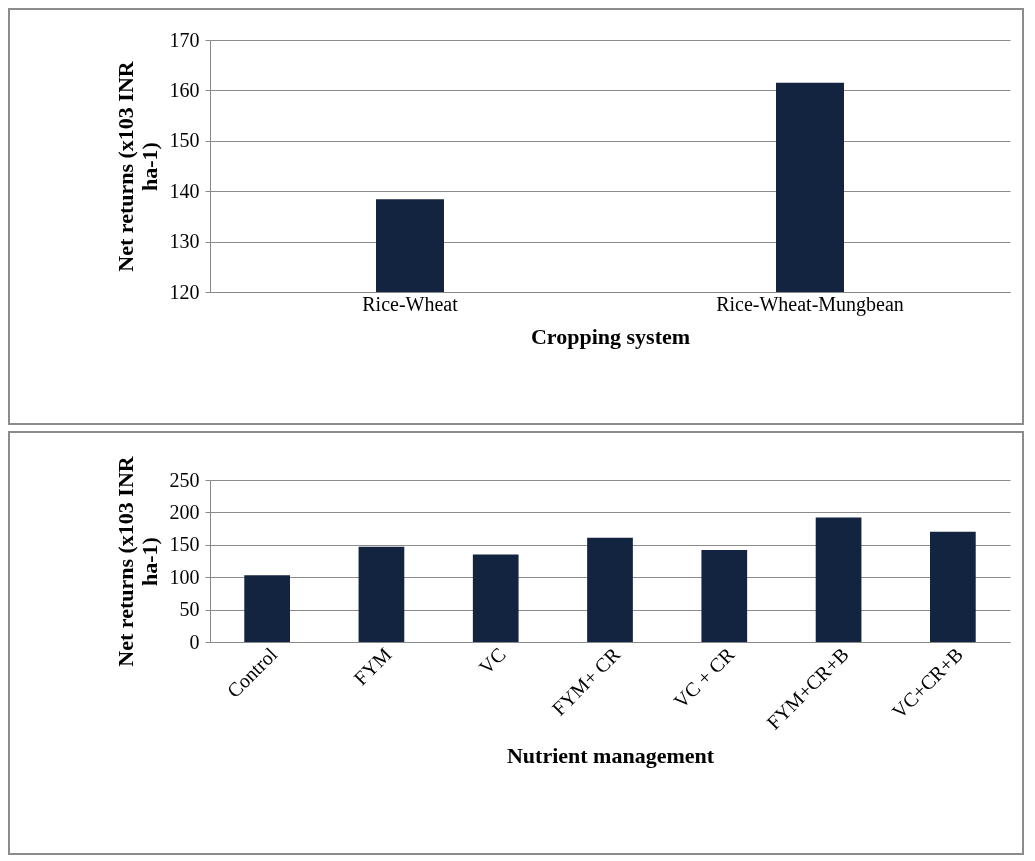  Describe the element at coordinates (184, 241) in the screenshot. I see `y-tick-label: 130` at that location.